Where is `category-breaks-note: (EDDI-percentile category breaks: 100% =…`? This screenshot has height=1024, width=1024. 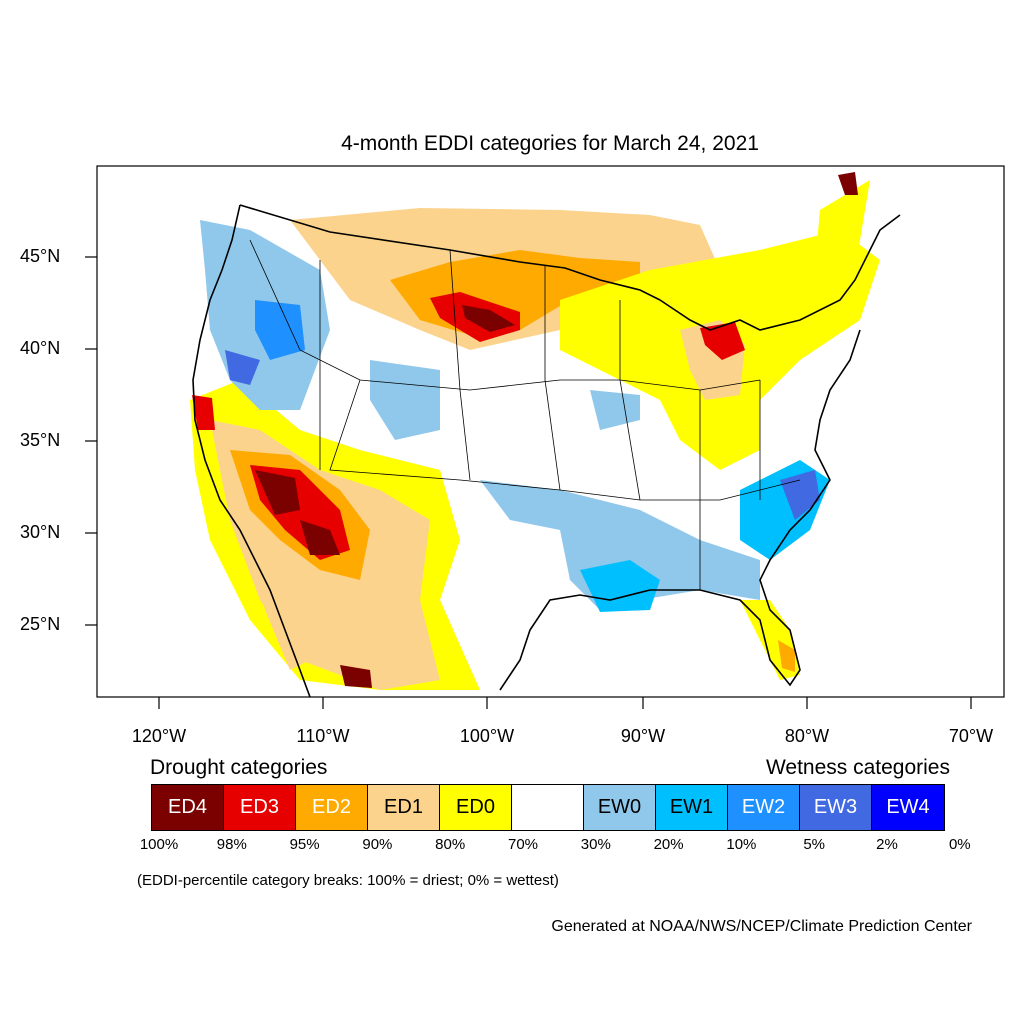 category-breaks-note: (EDDI-percentile category breaks: 100% =… is located at coordinates (348, 880).